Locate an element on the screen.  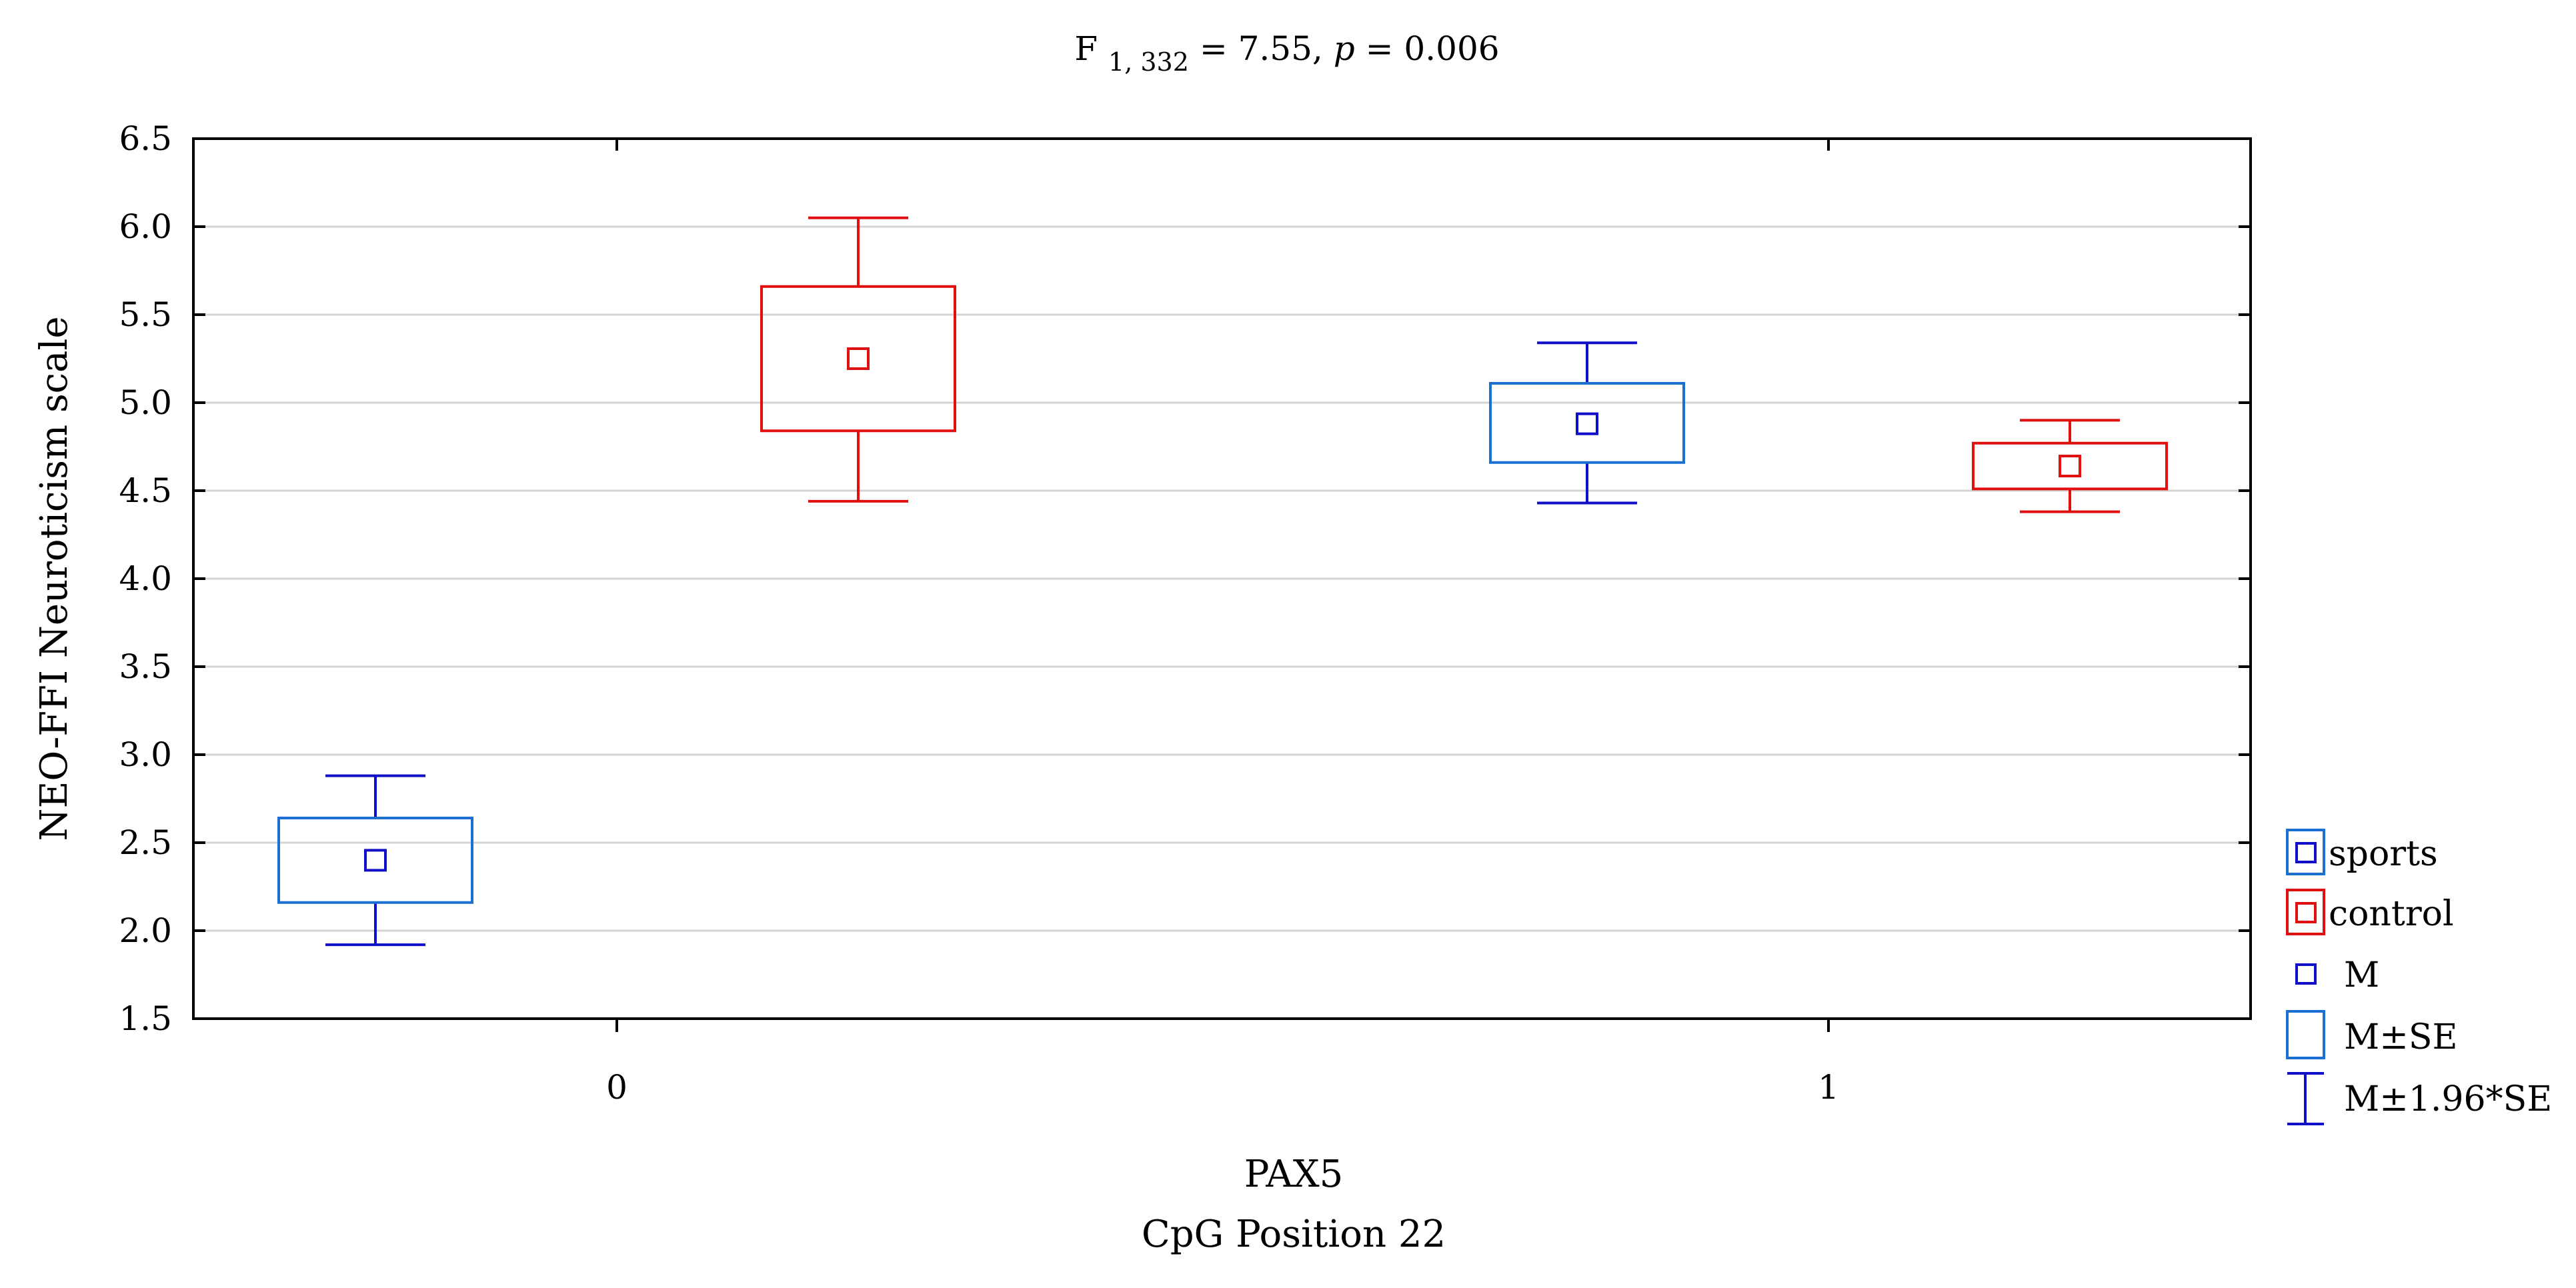
legend-label: M±1.96*SE is located at coordinates (2448, 1099).